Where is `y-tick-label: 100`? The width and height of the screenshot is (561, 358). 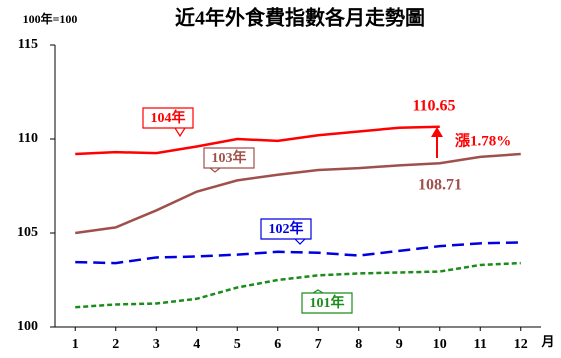 y-tick-label: 100 is located at coordinates (27, 326).